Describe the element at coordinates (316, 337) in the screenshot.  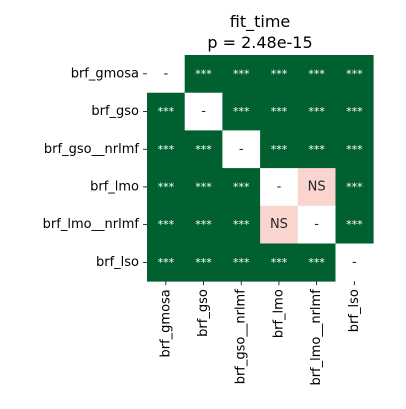
I see `x-tick-label: brf_lmo__nrlmf` at that location.